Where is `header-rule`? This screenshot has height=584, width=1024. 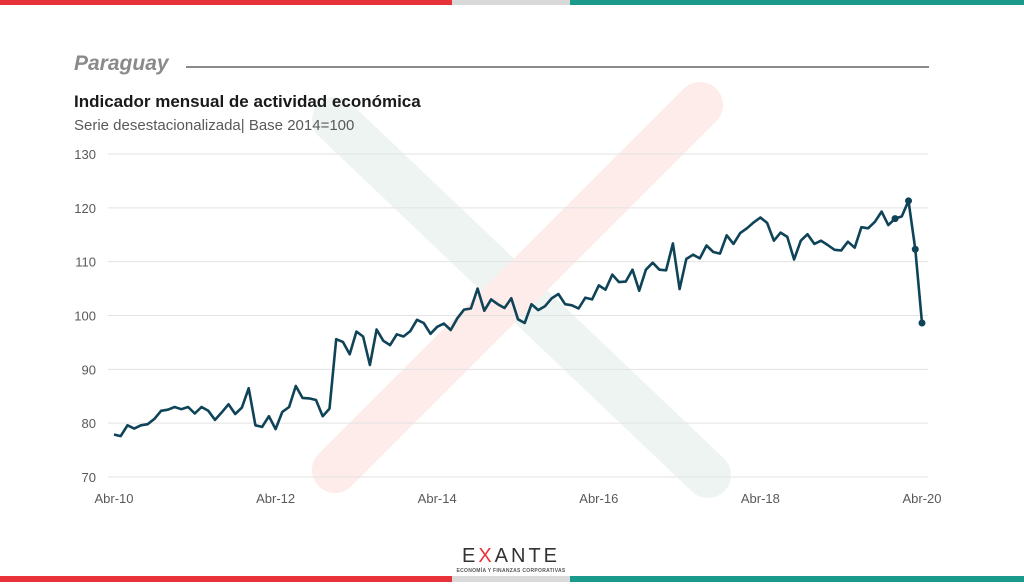
header-rule is located at coordinates (557, 67).